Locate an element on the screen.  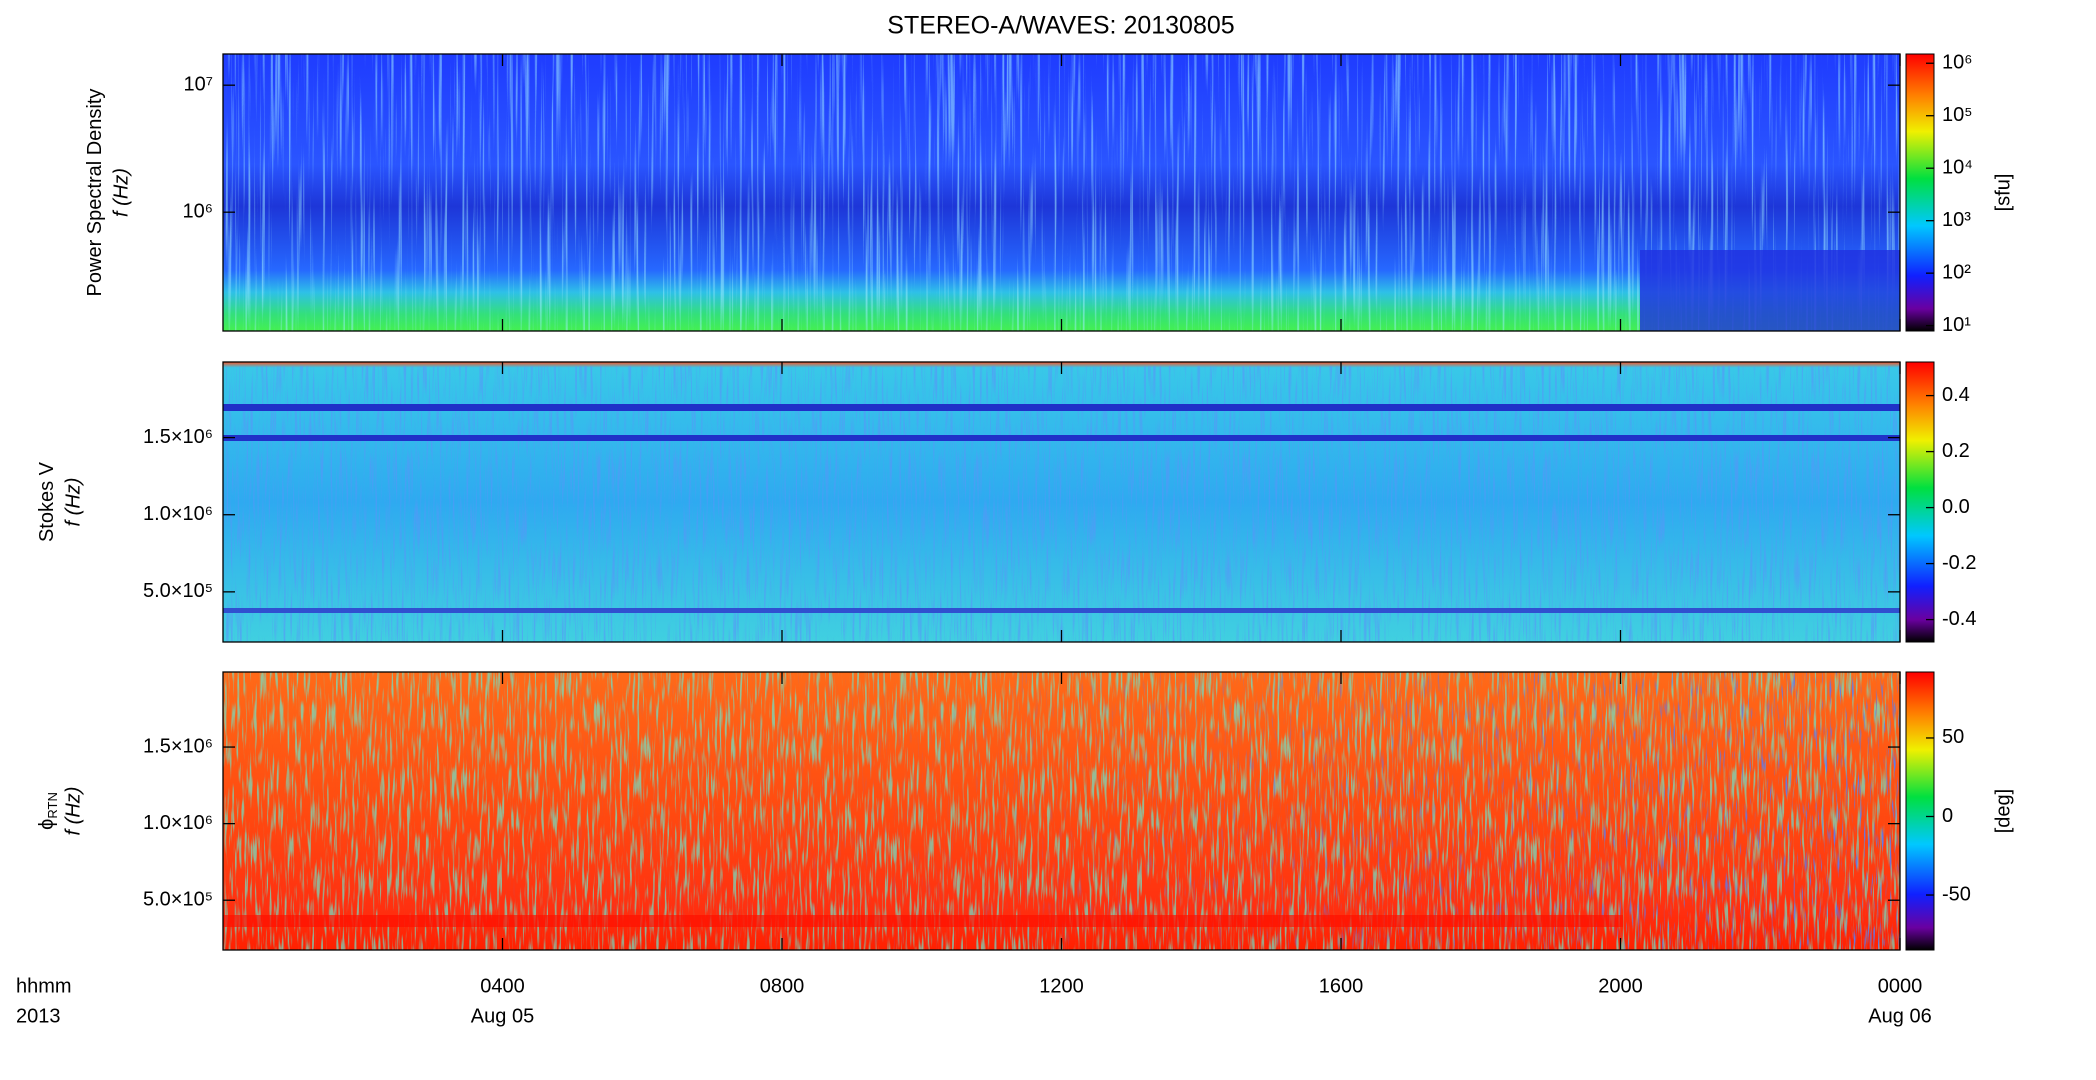
colorbar-tick-label: 10¹ is located at coordinates (1956, 325).